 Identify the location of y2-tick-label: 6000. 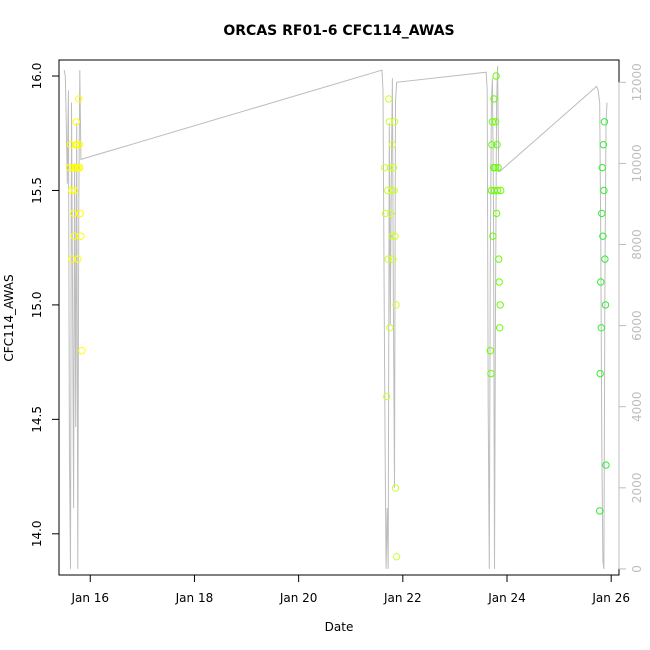
(637, 325).